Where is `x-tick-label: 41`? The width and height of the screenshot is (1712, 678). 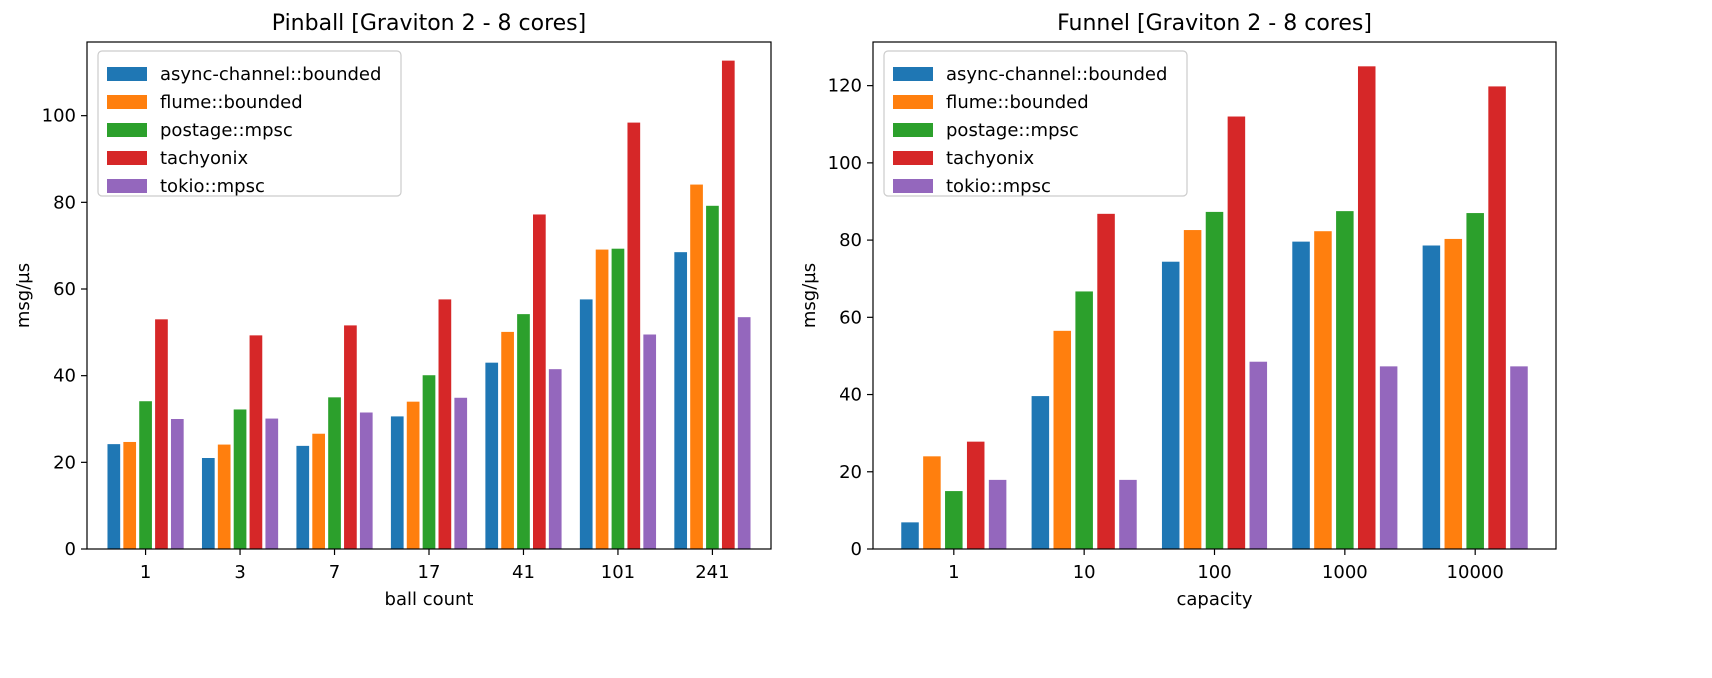 x-tick-label: 41 is located at coordinates (523, 572).